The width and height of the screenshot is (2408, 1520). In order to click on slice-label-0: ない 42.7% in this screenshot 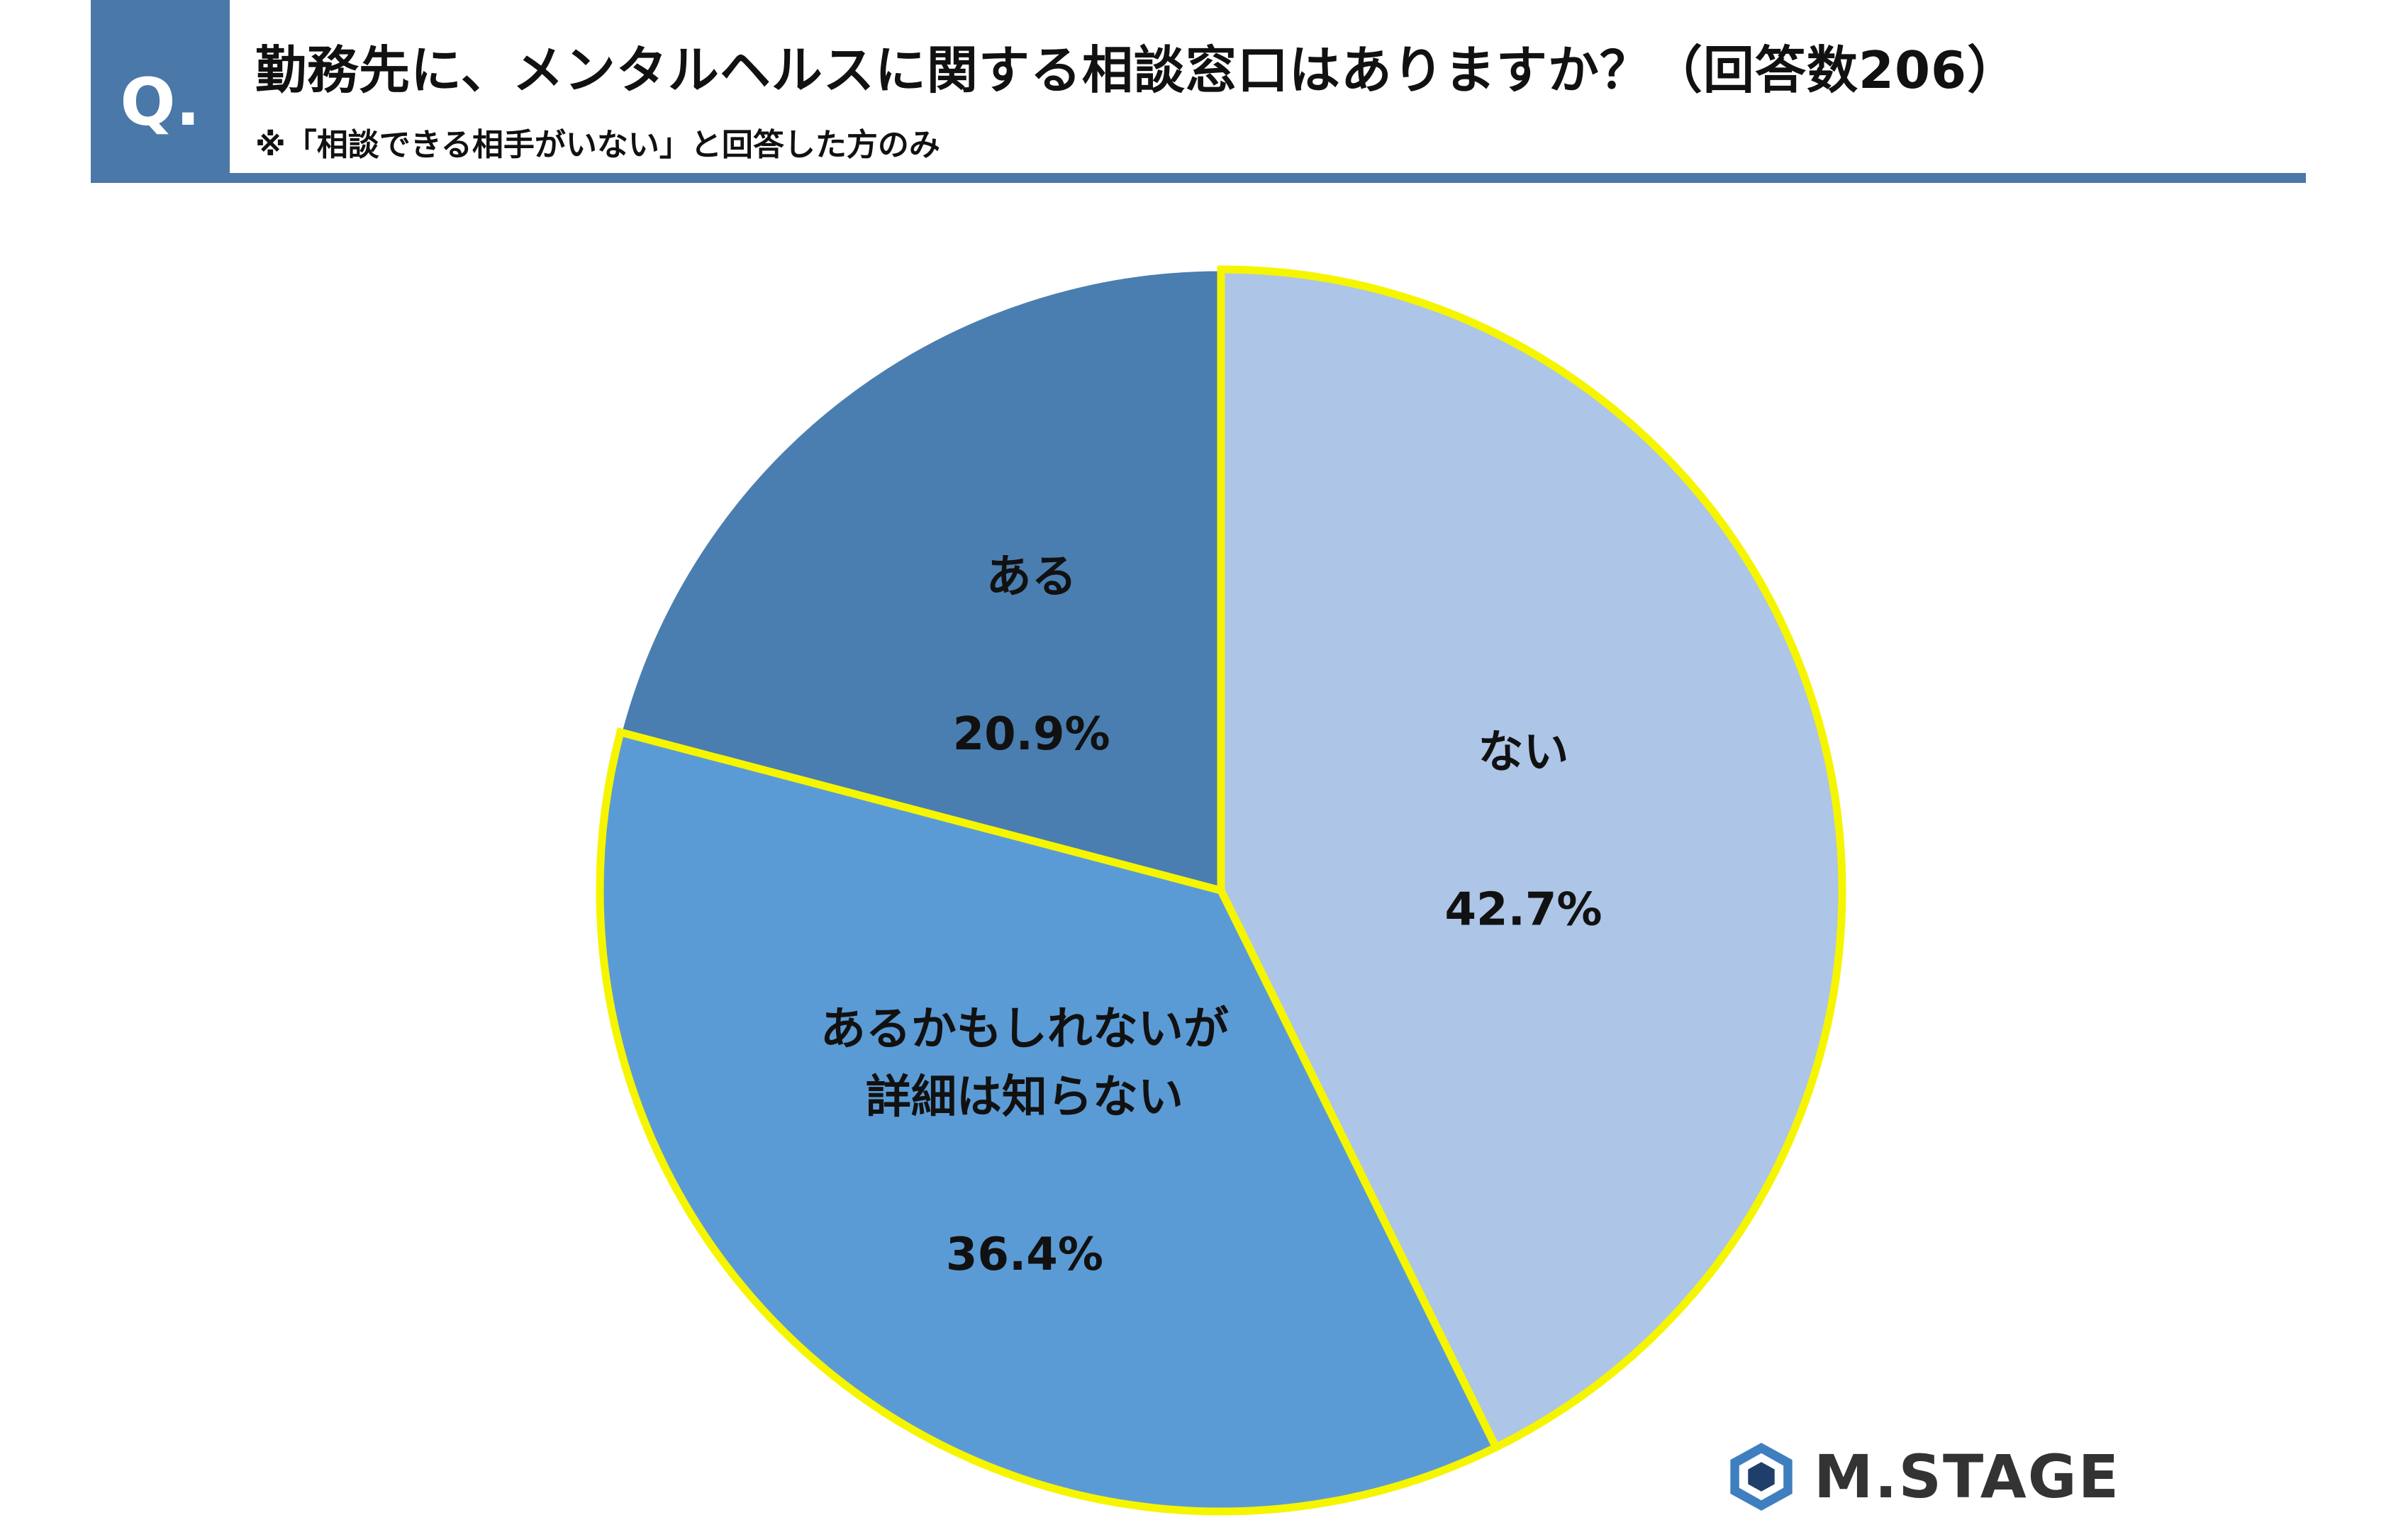, I will do `click(1524, 831)`.